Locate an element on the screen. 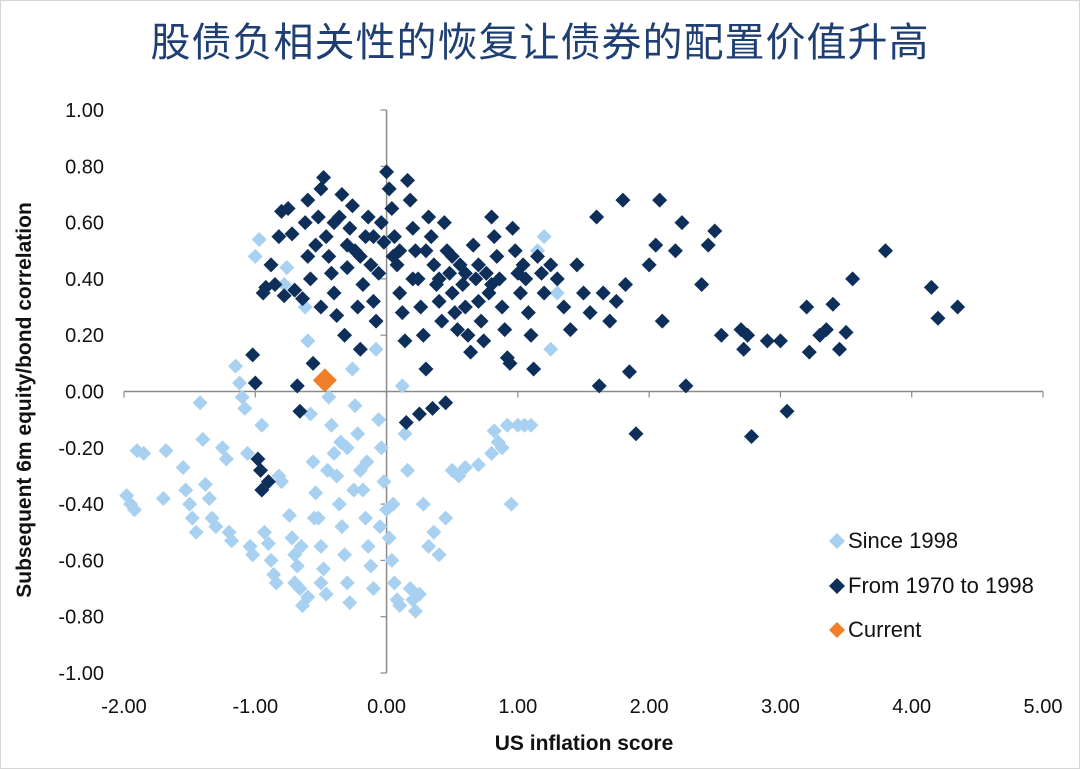 This screenshot has height=769, width=1080. legend-marker is located at coordinates (837, 630).